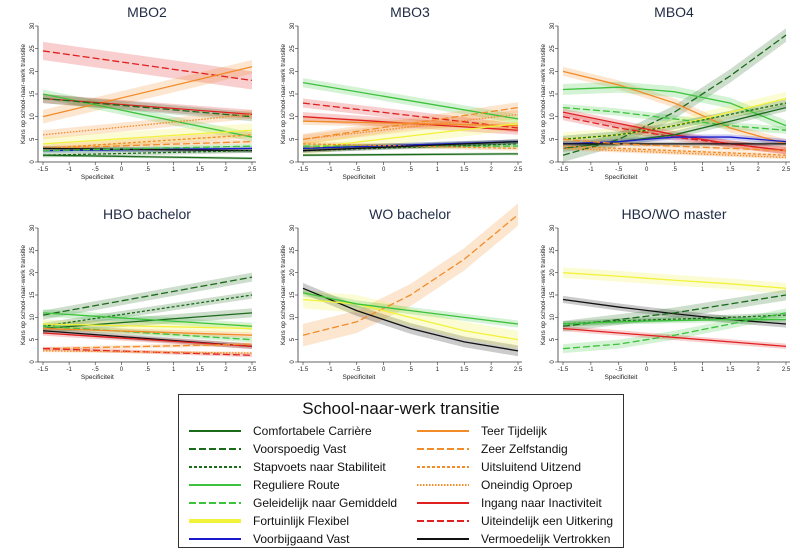  I want to click on band-zeer-zelfstandig, so click(674, 145).